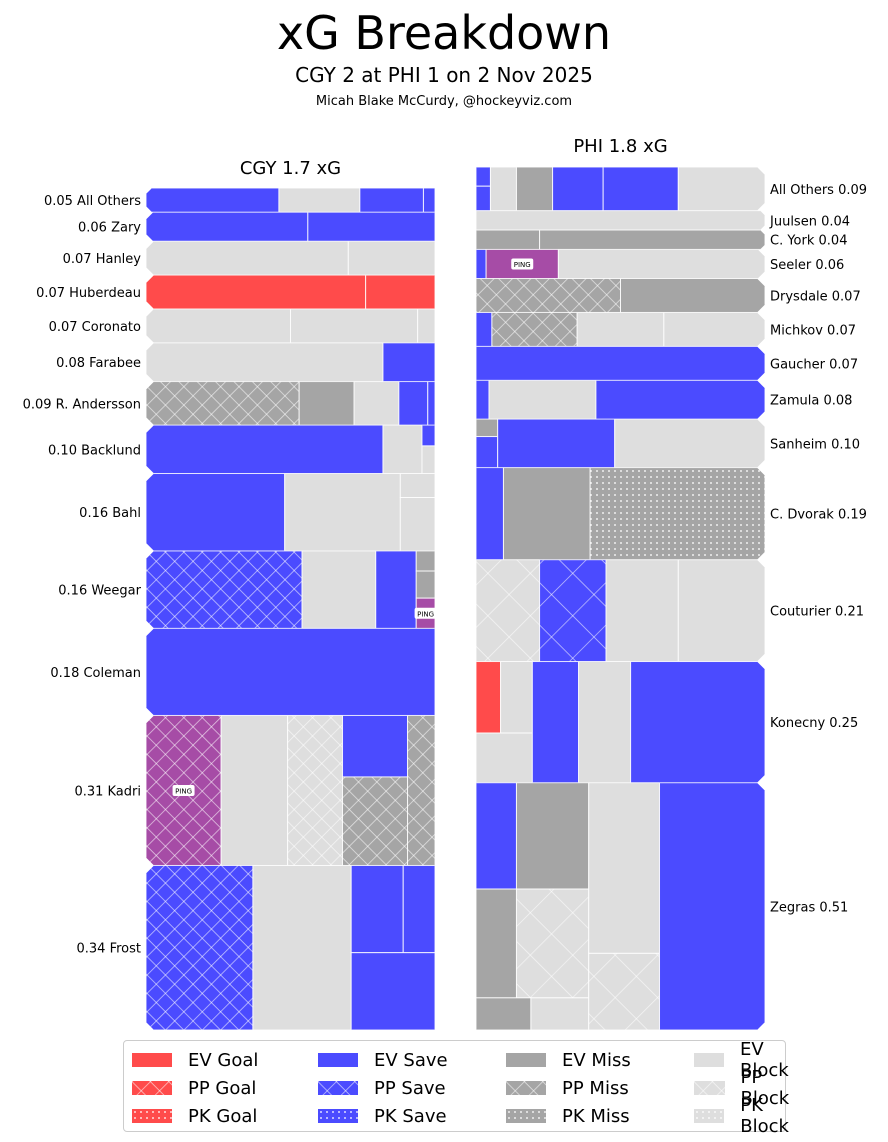 The image size is (888, 1142). I want to click on player-row: 0.05 All Others, so click(239, 200).